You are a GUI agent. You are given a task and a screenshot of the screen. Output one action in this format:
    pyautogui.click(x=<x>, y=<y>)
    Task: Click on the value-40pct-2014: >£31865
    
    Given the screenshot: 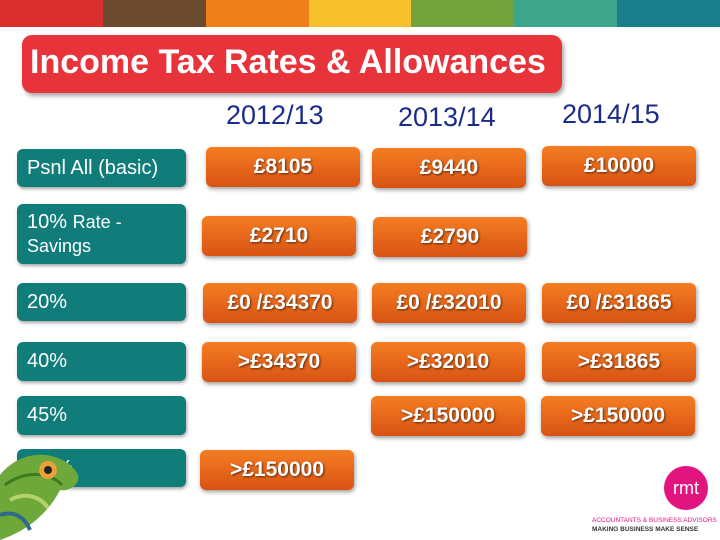 What is the action you would take?
    pyautogui.click(x=619, y=362)
    